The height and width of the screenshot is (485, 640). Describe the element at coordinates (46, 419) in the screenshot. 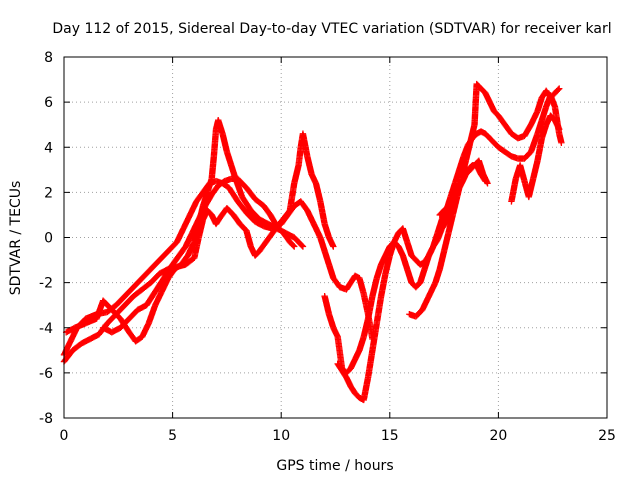

I see `y-tick-label: -8` at that location.